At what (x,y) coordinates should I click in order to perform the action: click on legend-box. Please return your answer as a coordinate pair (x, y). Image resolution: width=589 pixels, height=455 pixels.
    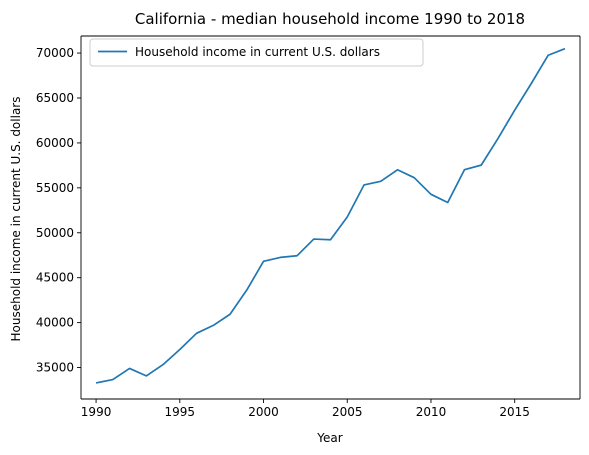
    Looking at the image, I should click on (256, 52).